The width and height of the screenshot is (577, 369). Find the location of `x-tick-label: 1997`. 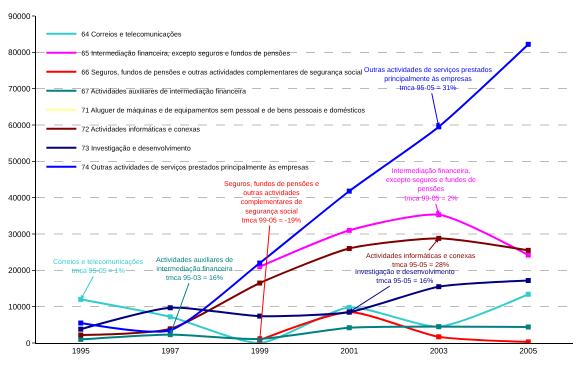

x-tick-label: 1997 is located at coordinates (170, 351).